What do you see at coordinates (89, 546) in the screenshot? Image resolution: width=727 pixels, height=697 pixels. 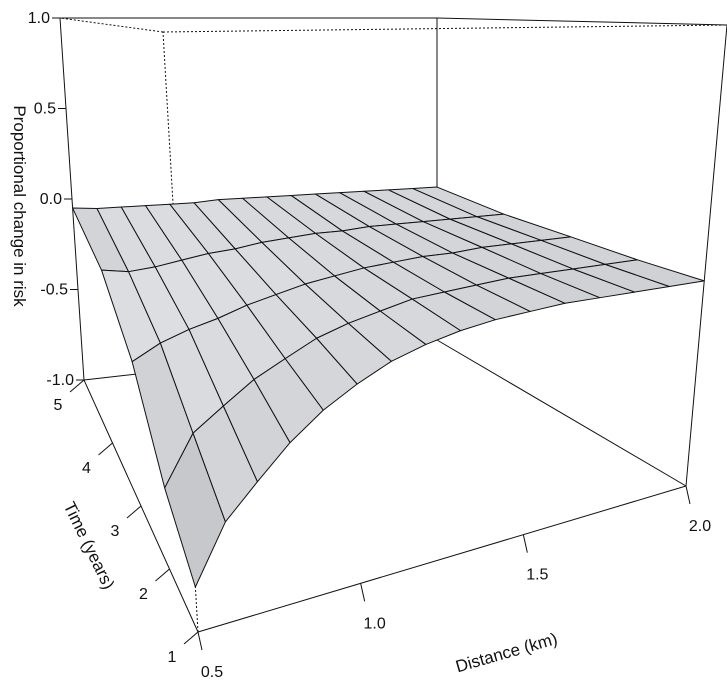 I see `y-axis-title: Time (years)` at bounding box center [89, 546].